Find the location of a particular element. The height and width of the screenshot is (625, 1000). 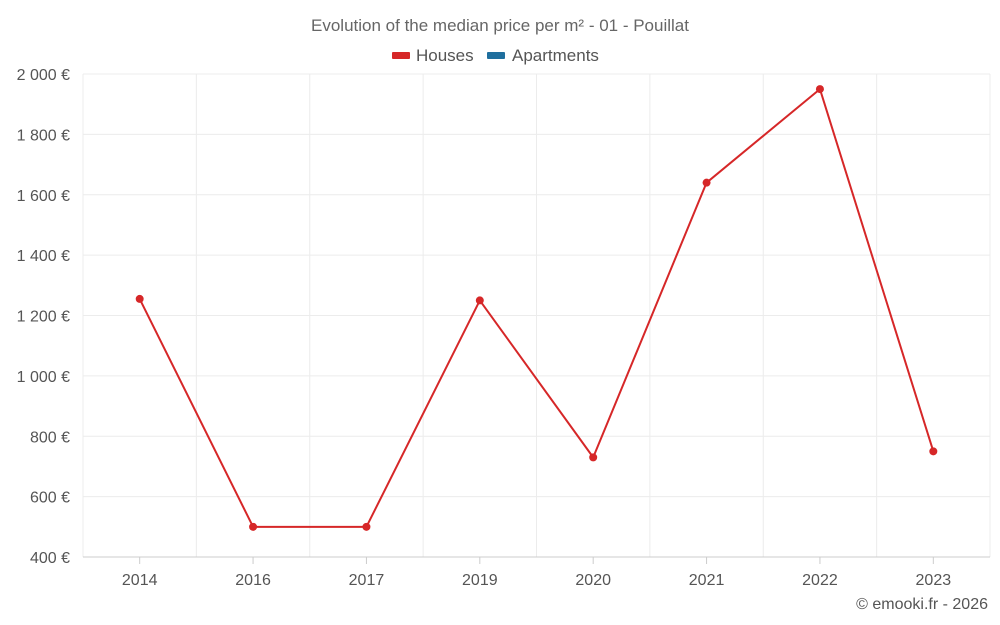

x-tick-label: 2022 is located at coordinates (820, 580).